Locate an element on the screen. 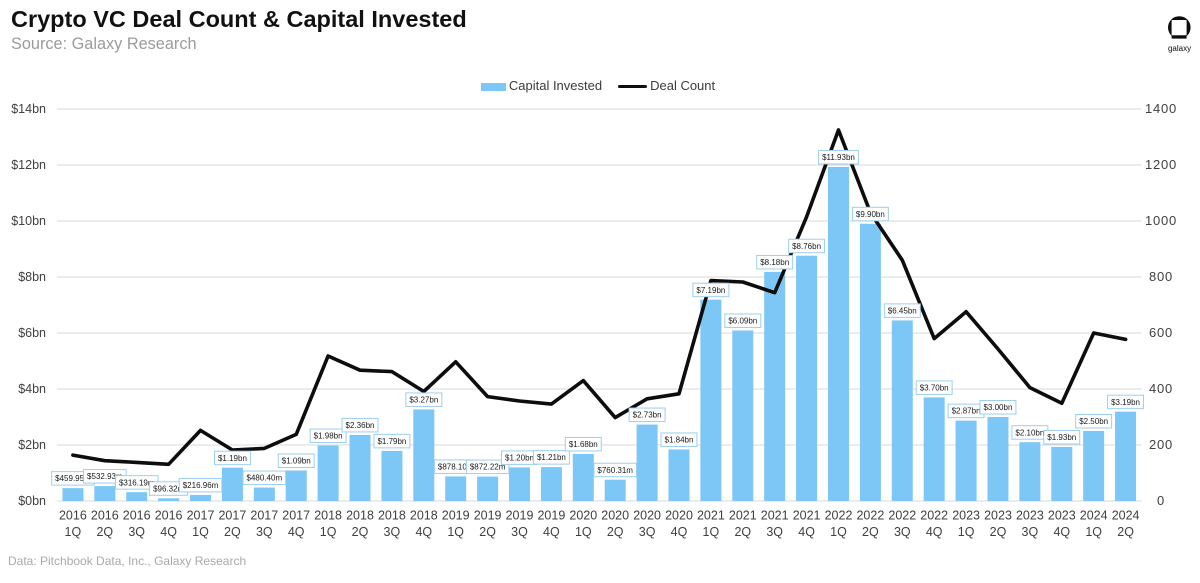 This screenshot has width=1200, height=583. svg-text: $1.84bn is located at coordinates (679, 440).